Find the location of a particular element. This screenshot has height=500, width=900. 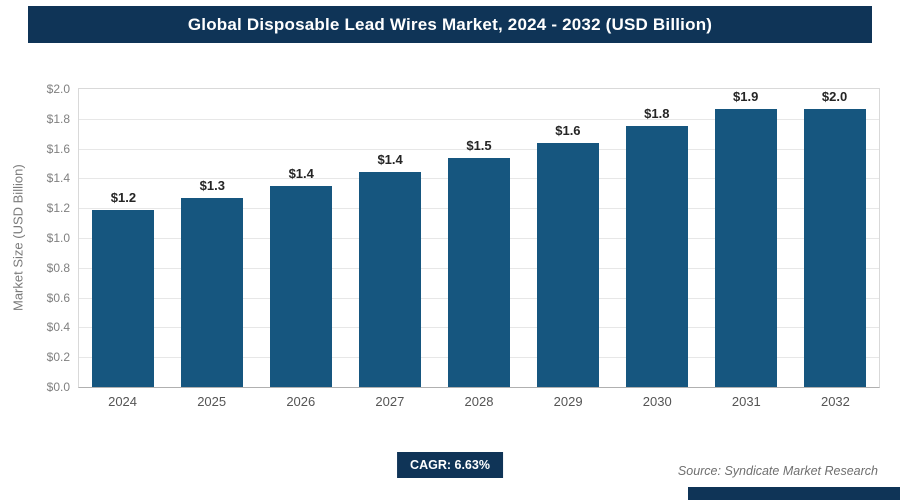

x-tick-label: 2027 is located at coordinates (390, 401).